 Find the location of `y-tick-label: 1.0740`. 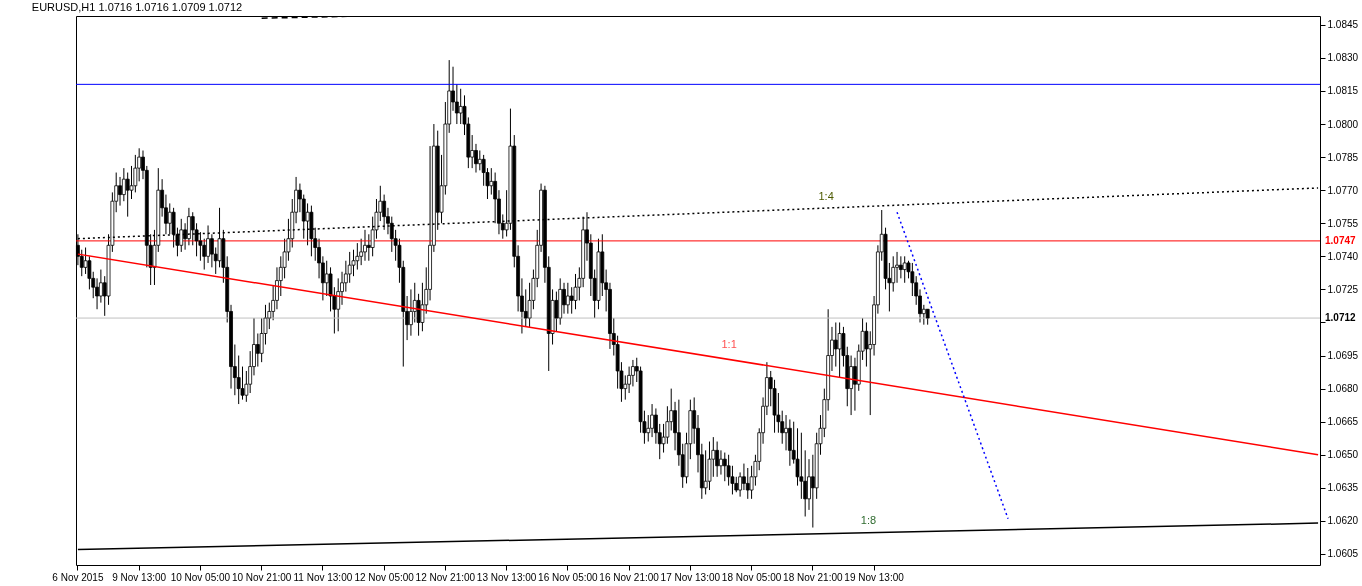

y-tick-label: 1.0740 is located at coordinates (1343, 256).